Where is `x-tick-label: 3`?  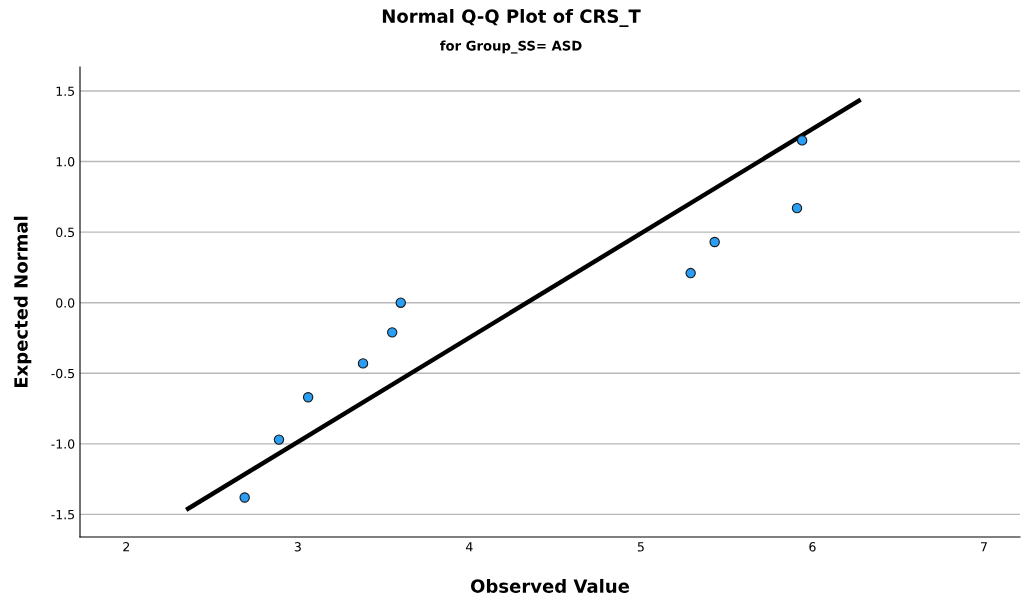 x-tick-label: 3 is located at coordinates (297, 547).